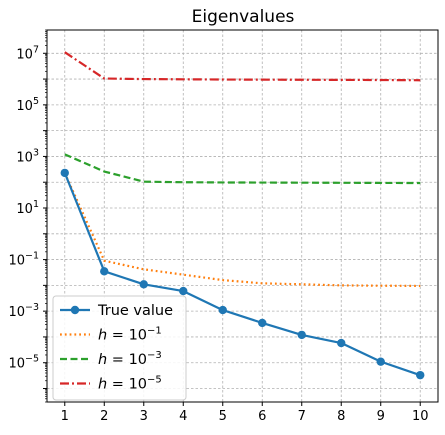  Describe the element at coordinates (183, 416) in the screenshot. I see `x-tick-label: 4` at that location.